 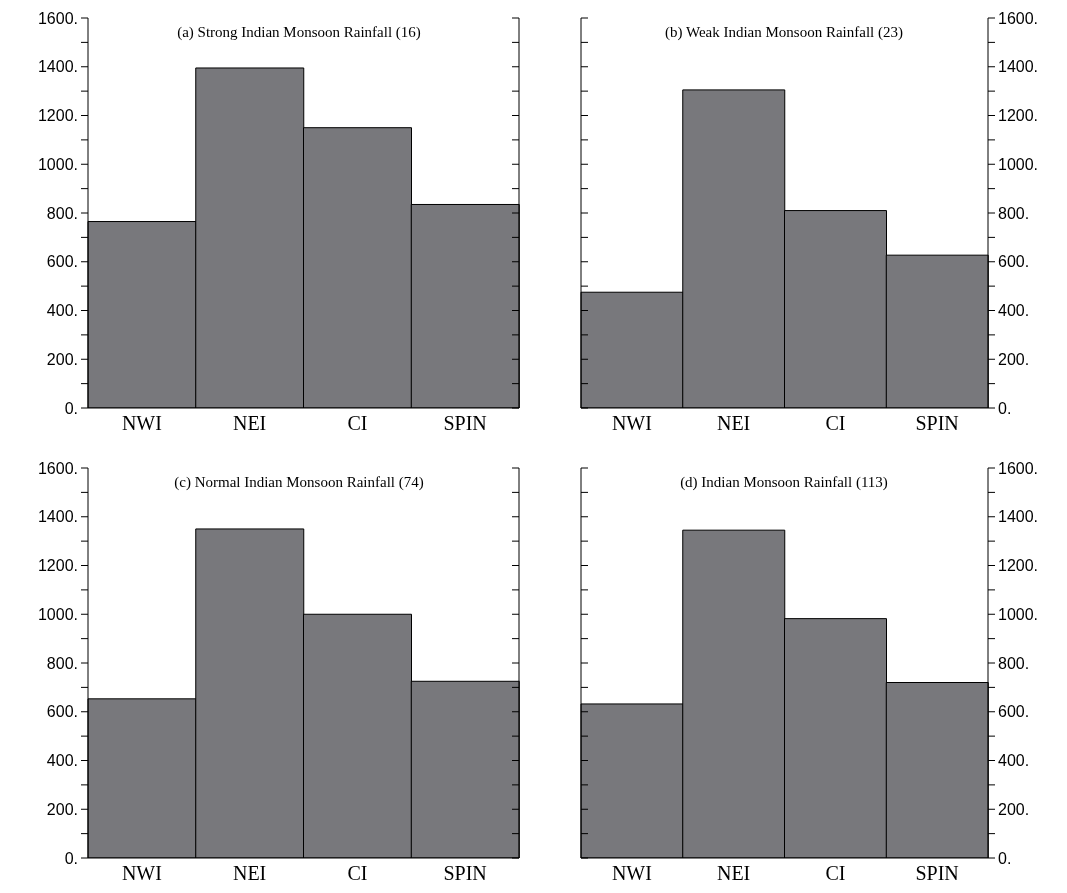 What do you see at coordinates (783, 32) in the screenshot?
I see `chart-title: (b) Weak Indian Monsoon Rainfall (23)` at bounding box center [783, 32].